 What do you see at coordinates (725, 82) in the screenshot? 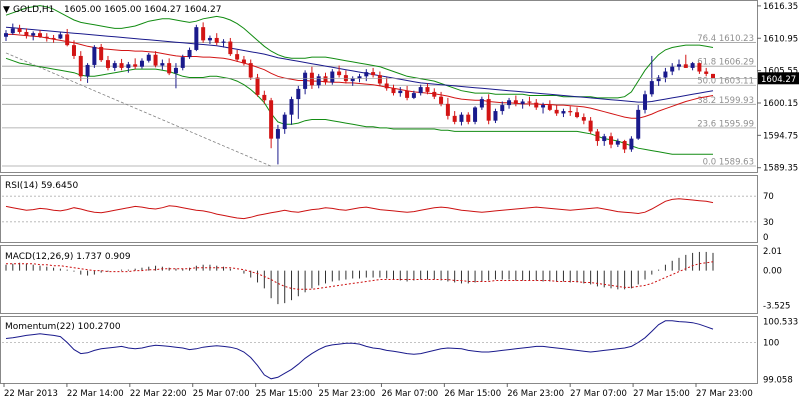
I see `fib-label-2: 50.0 1603.11` at bounding box center [725, 82].